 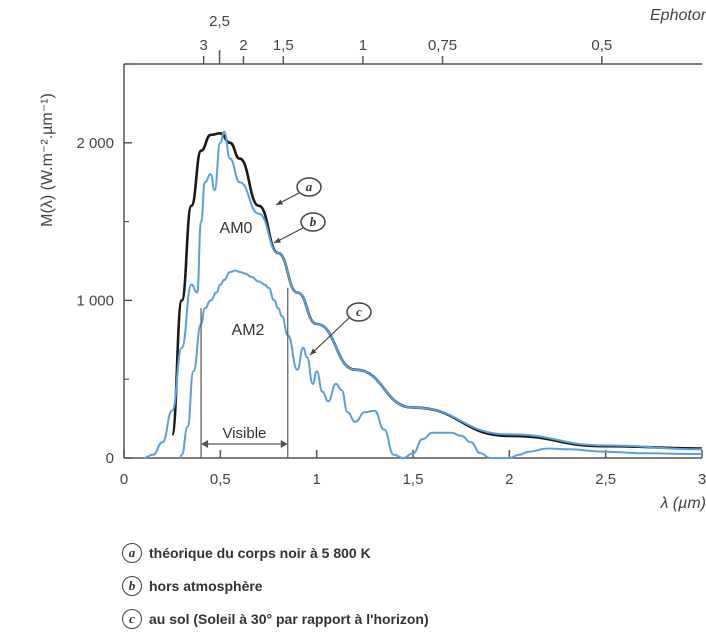 What do you see at coordinates (132, 586) in the screenshot?
I see `legend-letter-b: b` at bounding box center [132, 586].